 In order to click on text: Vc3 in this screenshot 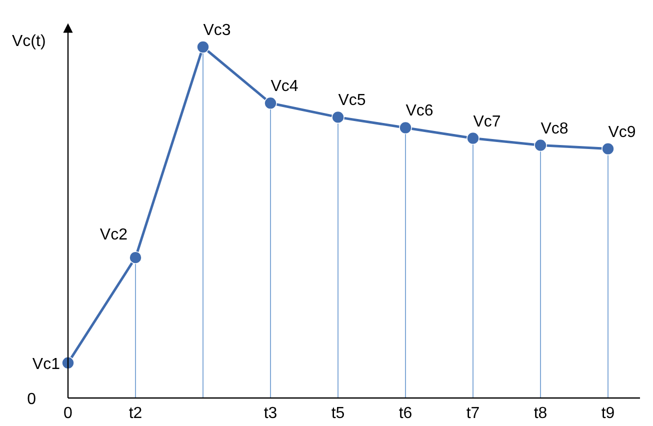, I will do `click(217, 30)`.